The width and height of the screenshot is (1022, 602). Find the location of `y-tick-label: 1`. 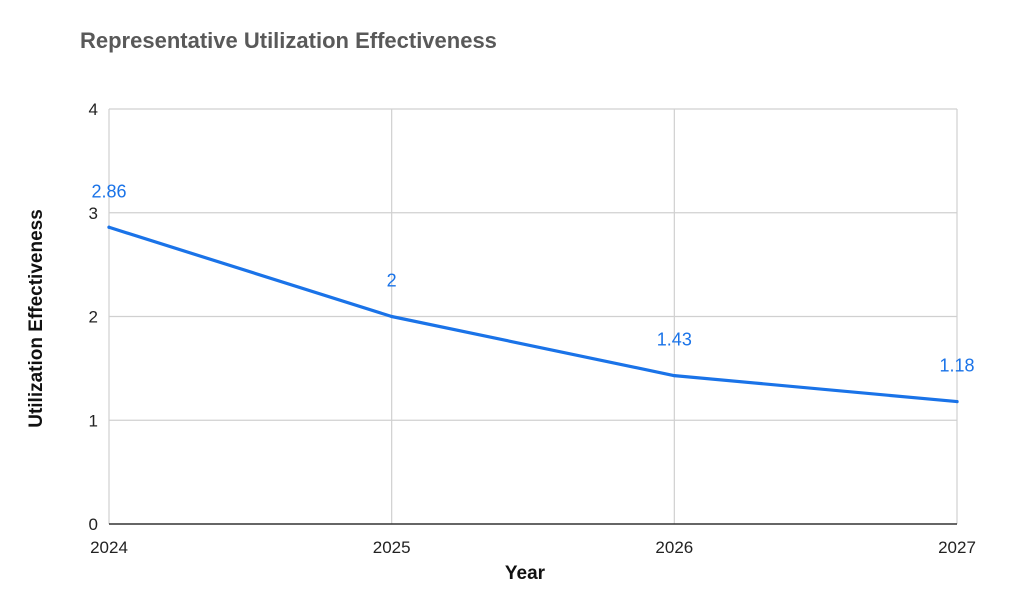

y-tick-label: 1 is located at coordinates (93, 420).